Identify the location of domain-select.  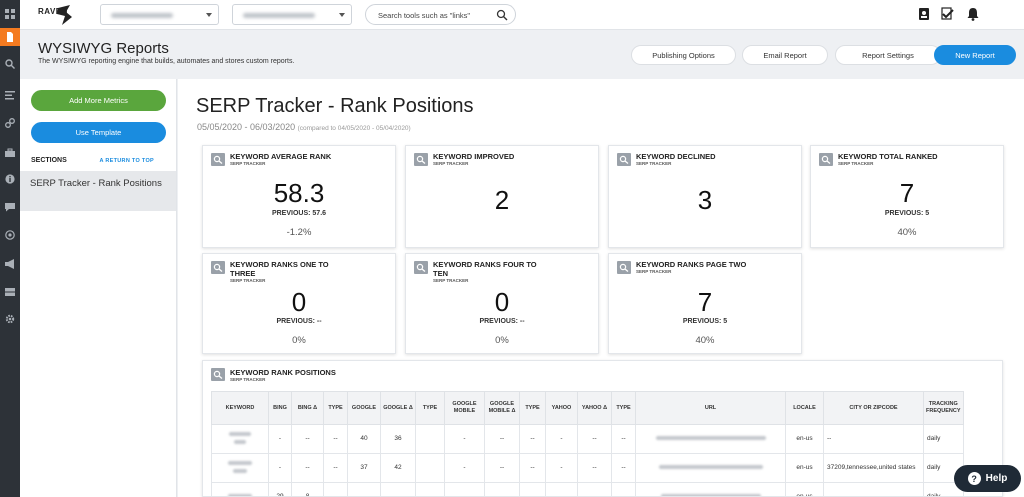
(292, 14).